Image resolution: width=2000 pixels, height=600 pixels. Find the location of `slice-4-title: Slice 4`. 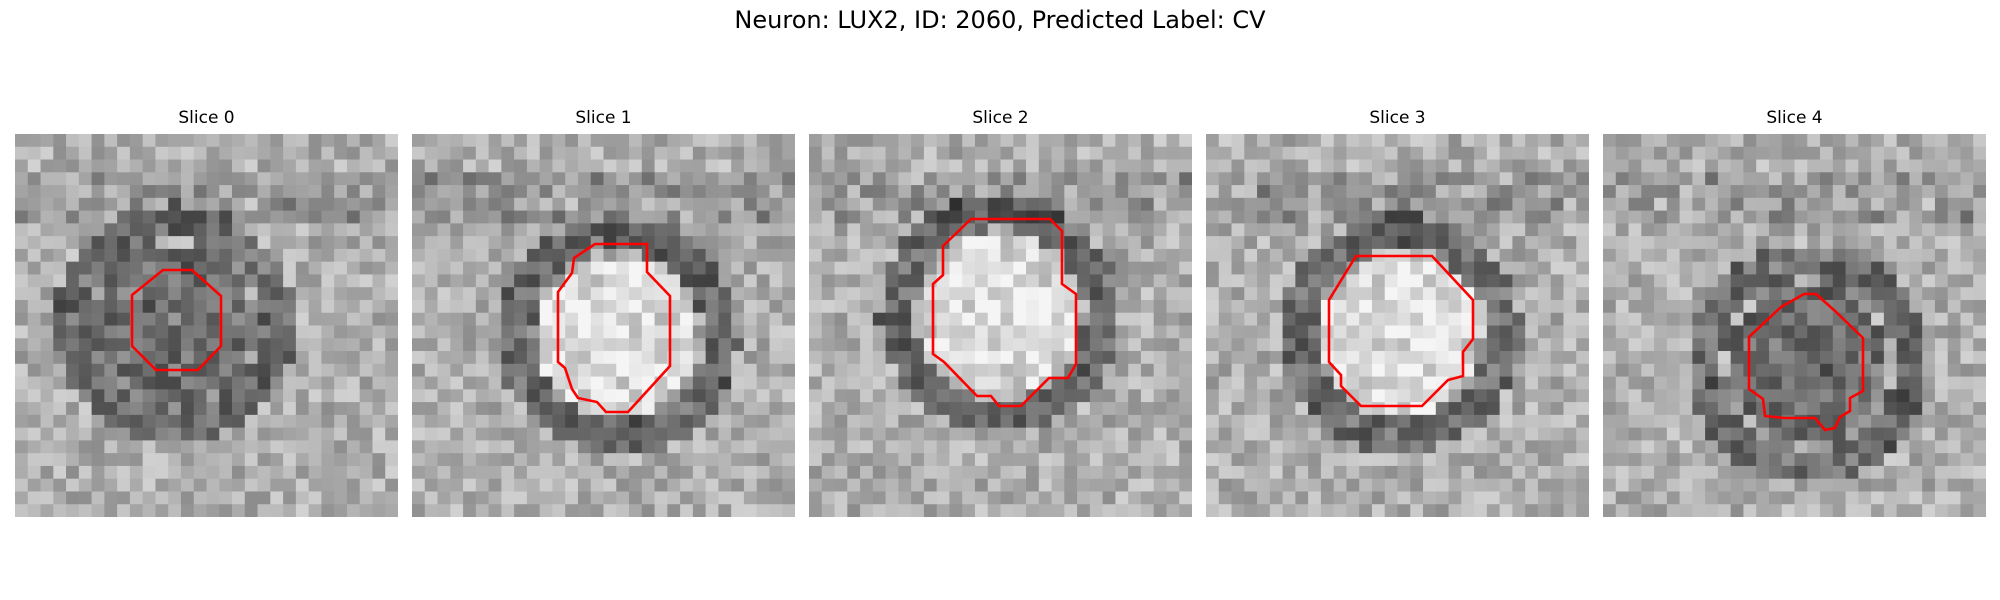

slice-4-title: Slice 4 is located at coordinates (1794, 118).